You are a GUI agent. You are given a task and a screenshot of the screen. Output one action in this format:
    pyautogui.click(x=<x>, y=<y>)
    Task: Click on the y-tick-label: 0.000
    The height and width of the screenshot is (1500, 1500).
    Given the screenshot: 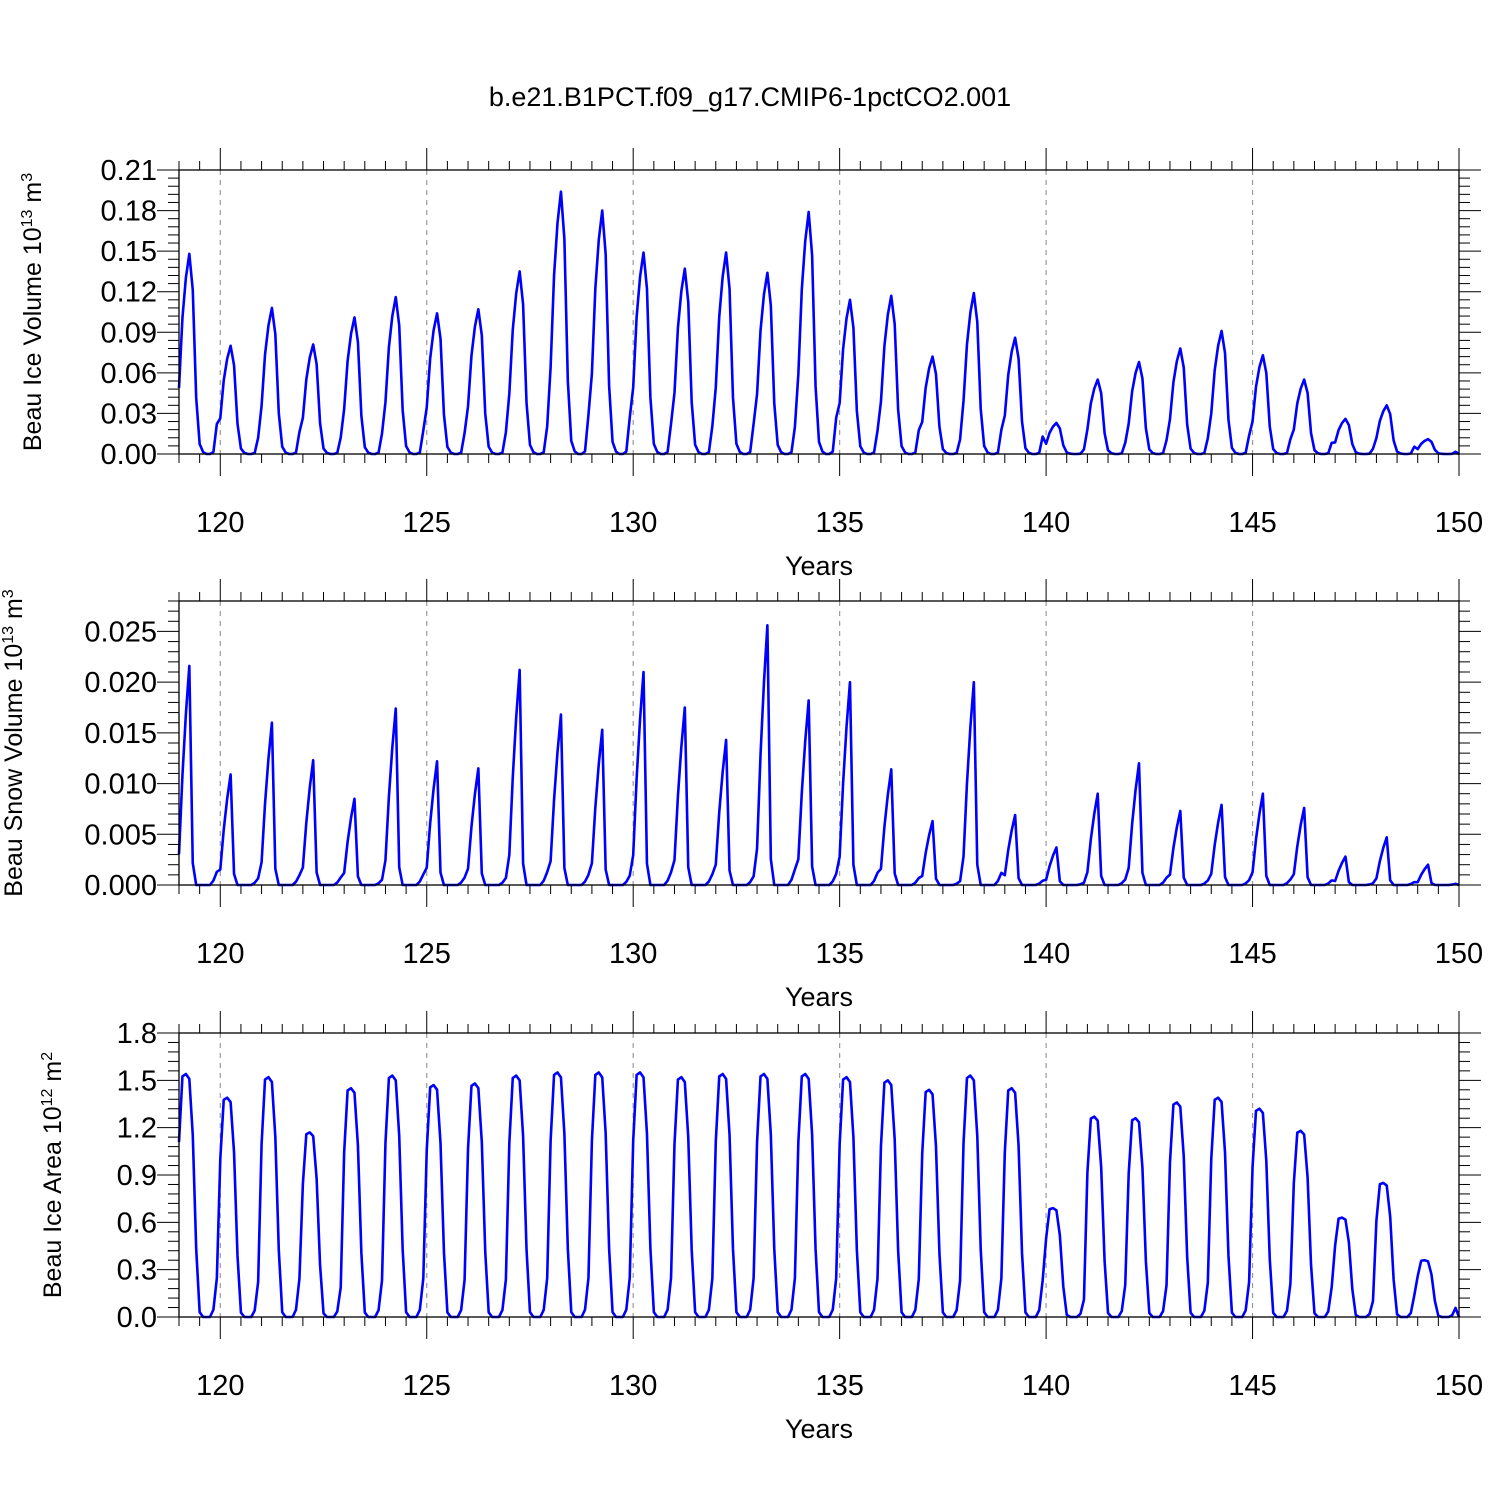 What is the action you would take?
    pyautogui.click(x=120, y=886)
    